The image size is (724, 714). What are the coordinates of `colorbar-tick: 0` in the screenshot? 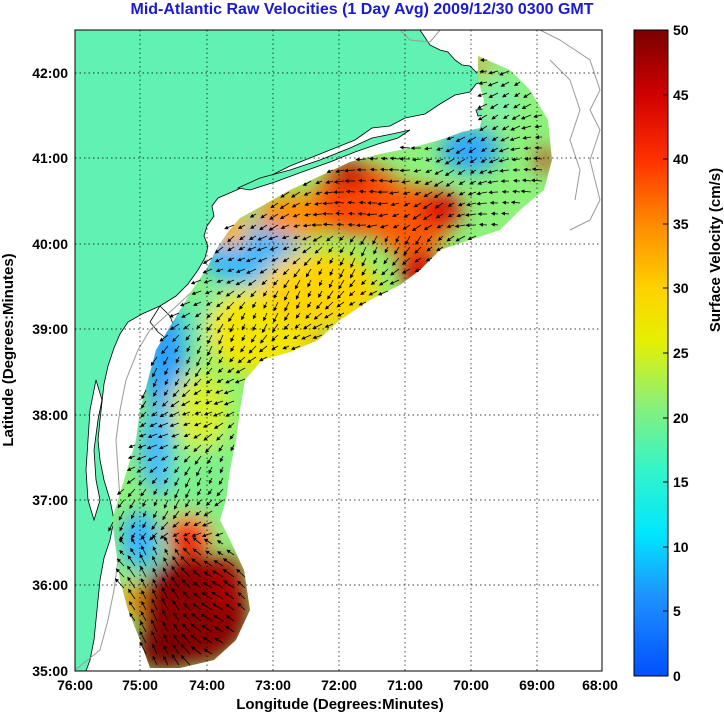 It's located at (677, 676).